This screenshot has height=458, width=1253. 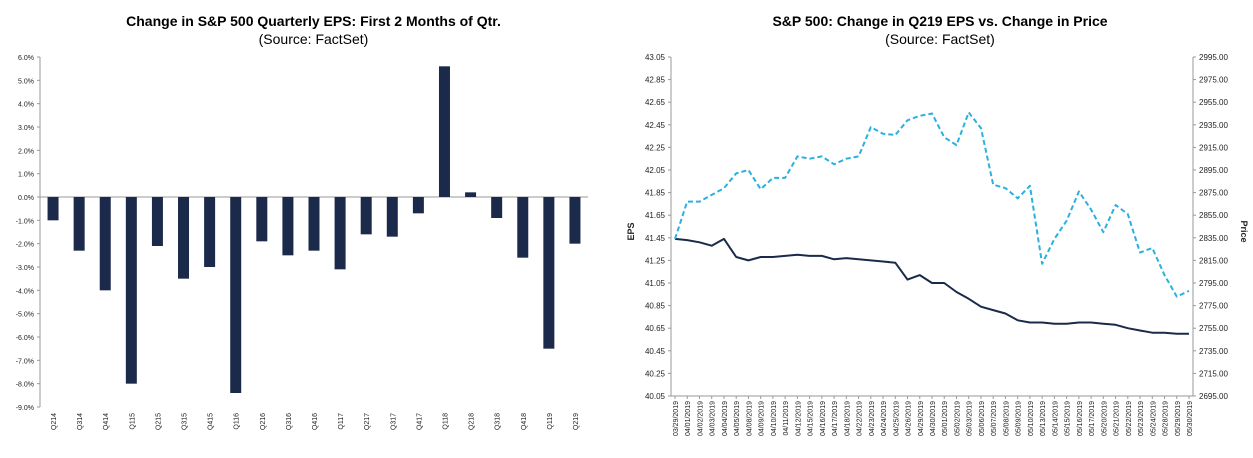 What do you see at coordinates (1213, 306) in the screenshot?
I see `y2-tick-label: 2775.00` at bounding box center [1213, 306].